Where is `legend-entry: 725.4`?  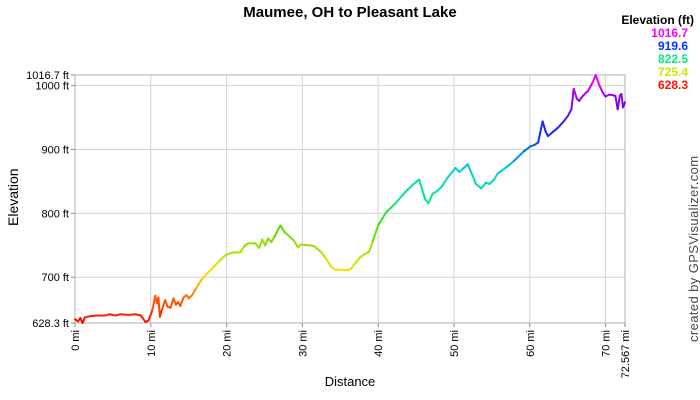 legend-entry: 725.4 is located at coordinates (672, 72).